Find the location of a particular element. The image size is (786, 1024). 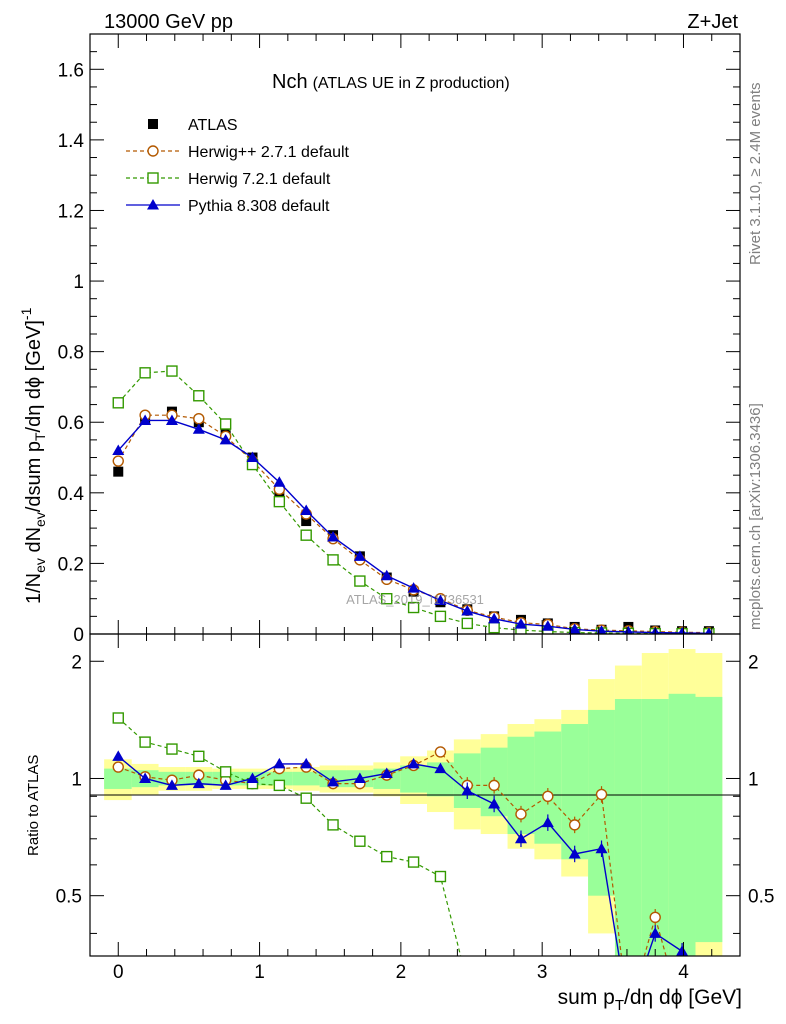

legend-item-herwig7: Herwig 7.2.1 default is located at coordinates (228, 179).